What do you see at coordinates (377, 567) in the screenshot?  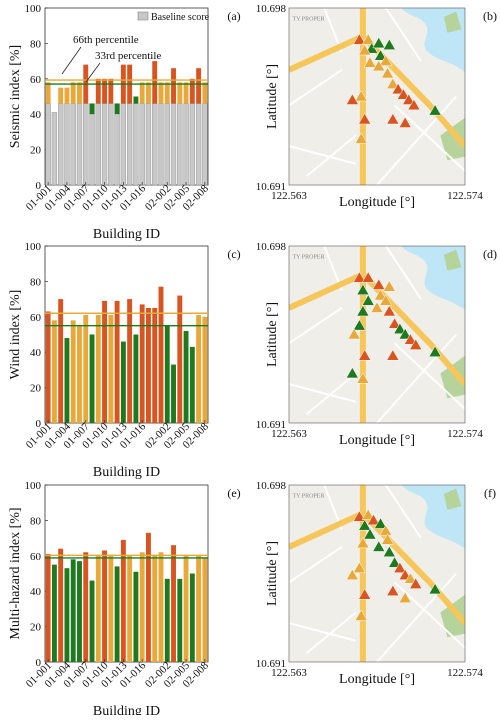 I see `major-road` at bounding box center [377, 567].